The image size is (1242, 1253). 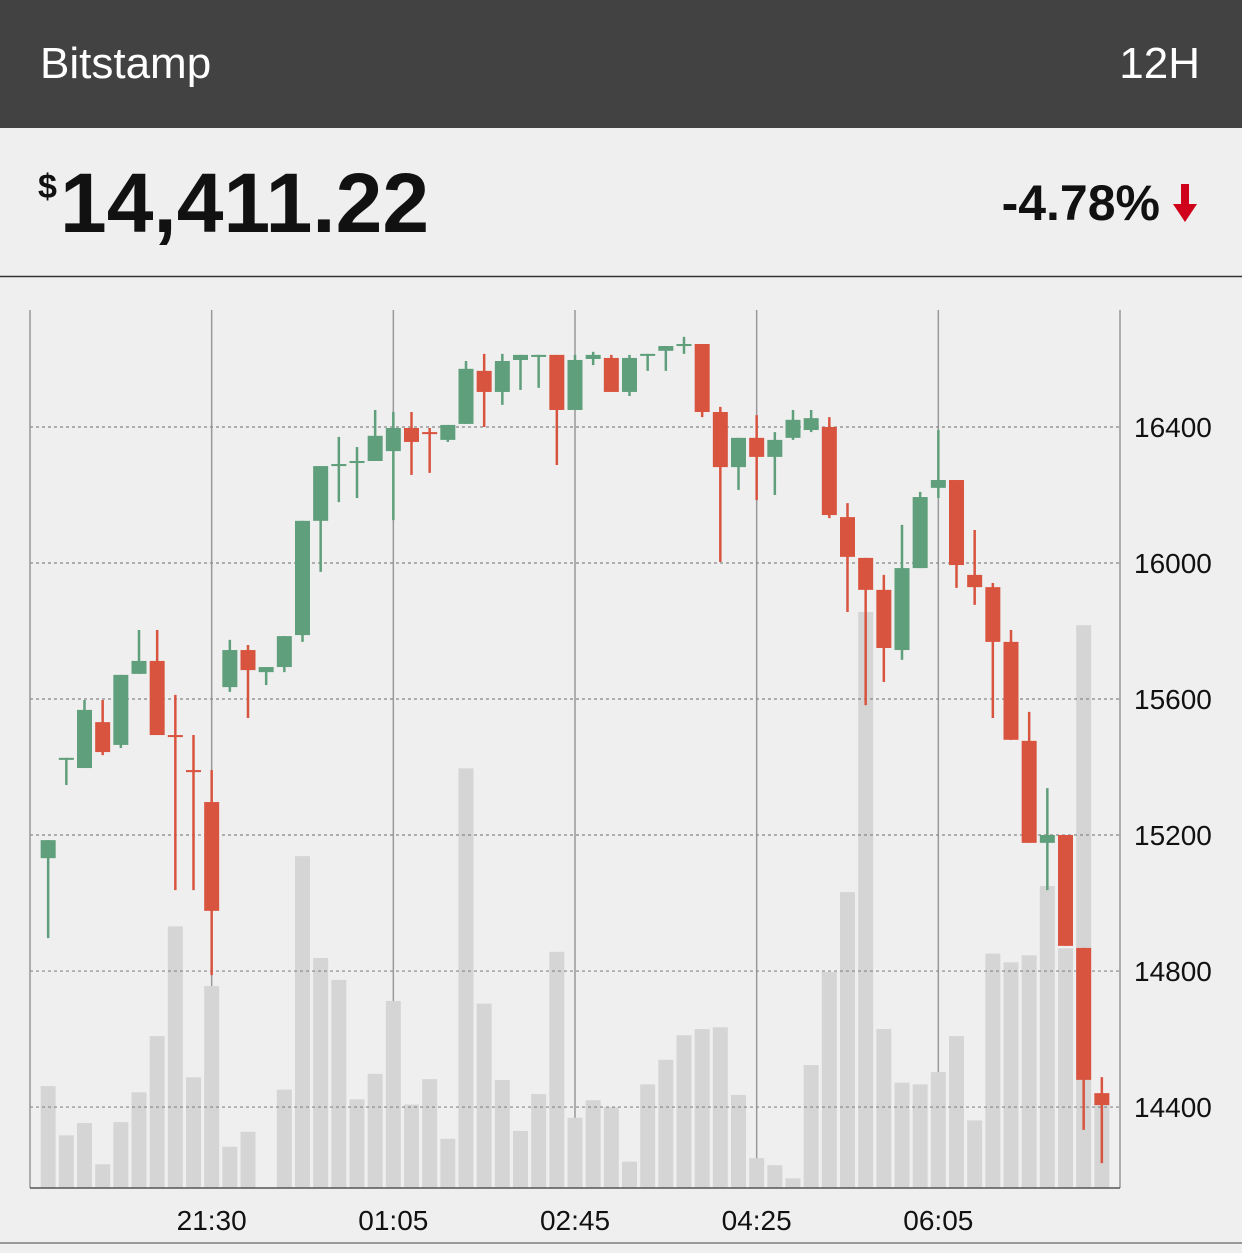 I want to click on y-tick-label: 16000, so click(x=1173, y=563).